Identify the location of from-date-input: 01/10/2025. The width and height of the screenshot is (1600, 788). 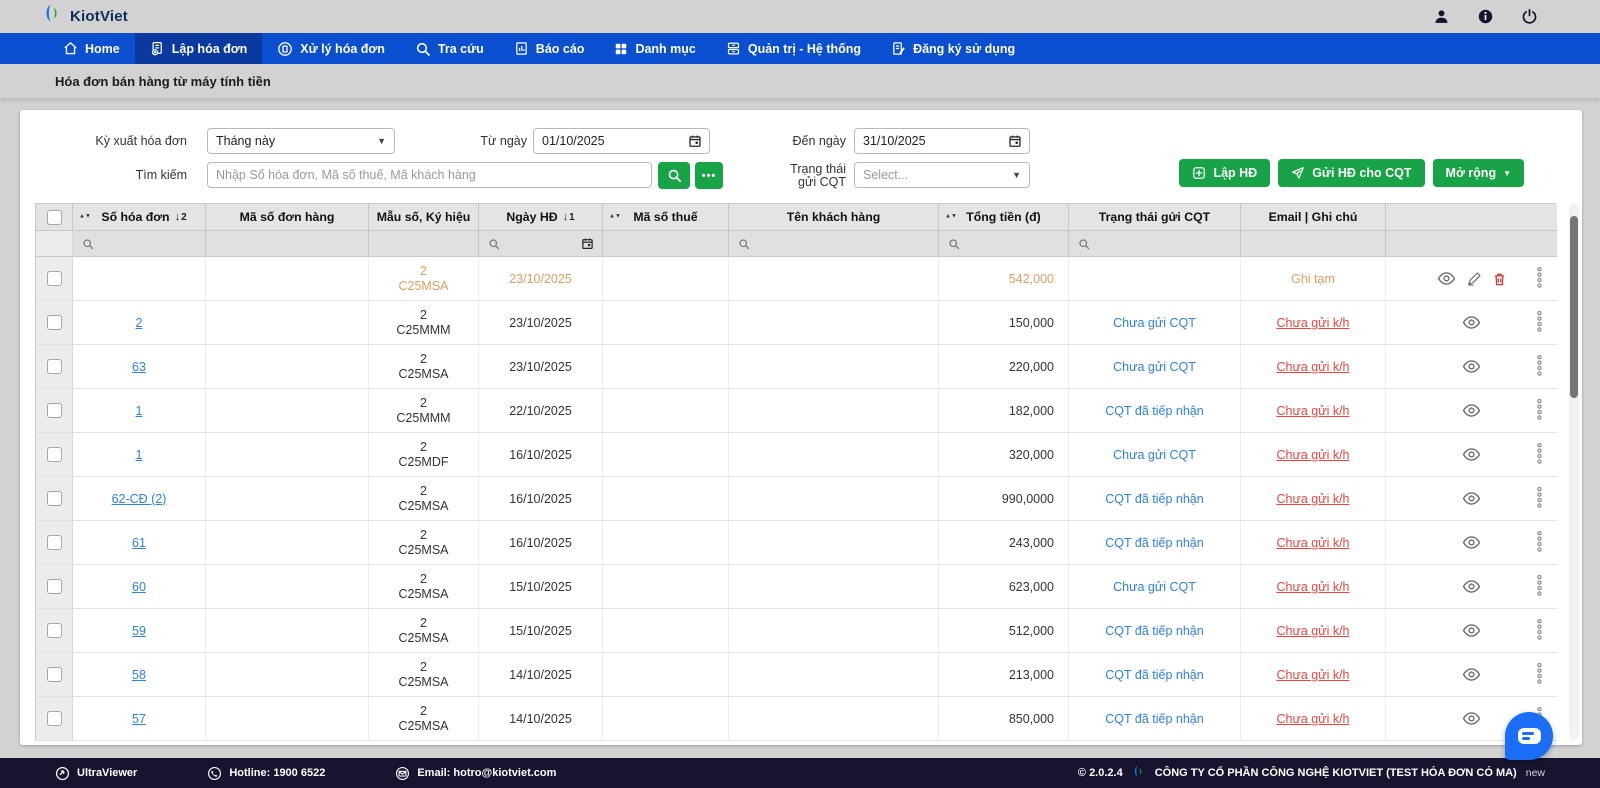
(621, 141).